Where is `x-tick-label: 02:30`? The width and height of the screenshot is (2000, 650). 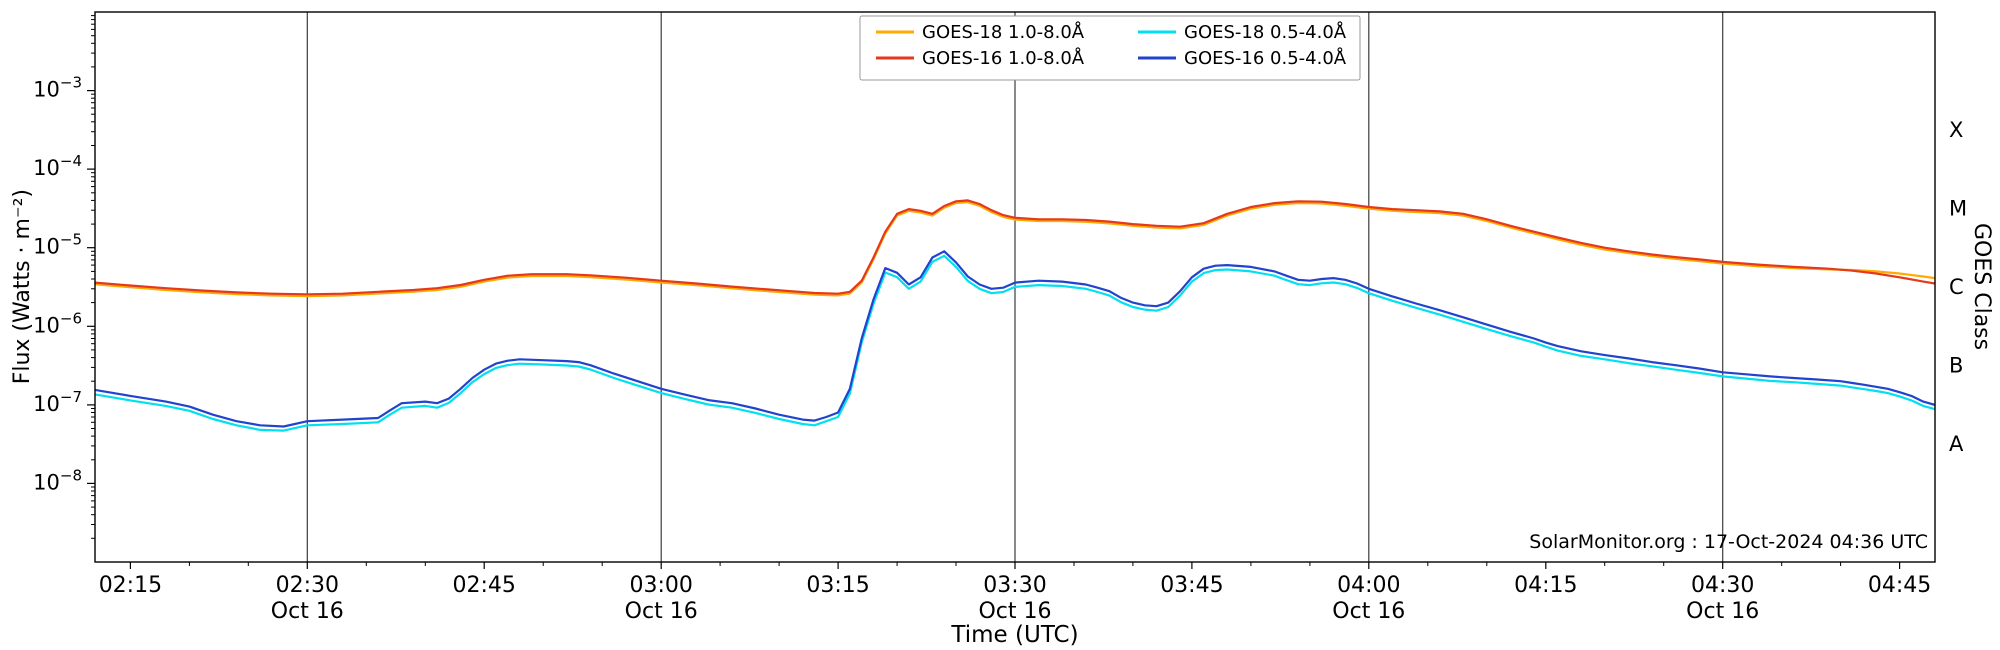
x-tick-label: 02:30 is located at coordinates (307, 585).